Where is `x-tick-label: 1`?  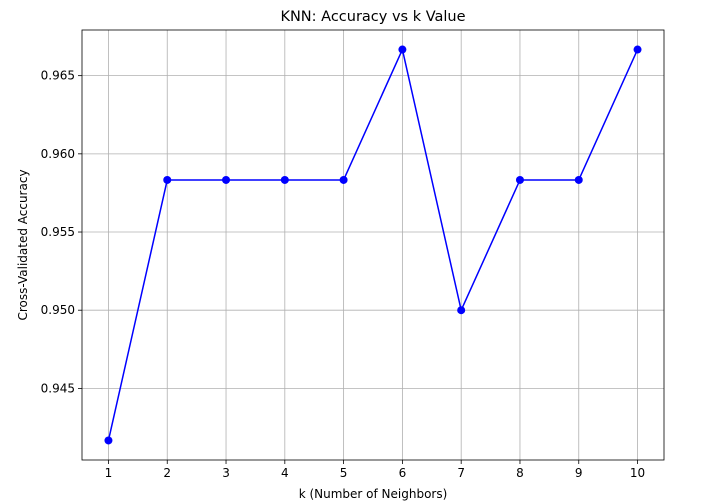
x-tick-label: 1 is located at coordinates (109, 473).